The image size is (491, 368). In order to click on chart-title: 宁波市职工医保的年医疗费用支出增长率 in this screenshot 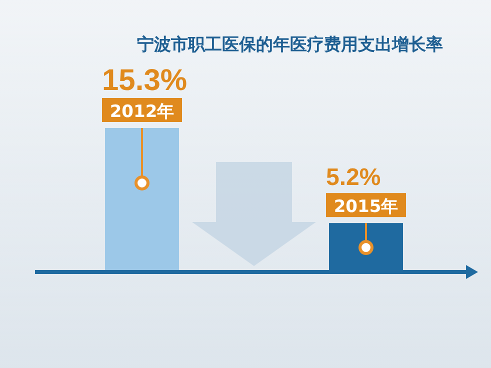, I will do `click(290, 45)`.